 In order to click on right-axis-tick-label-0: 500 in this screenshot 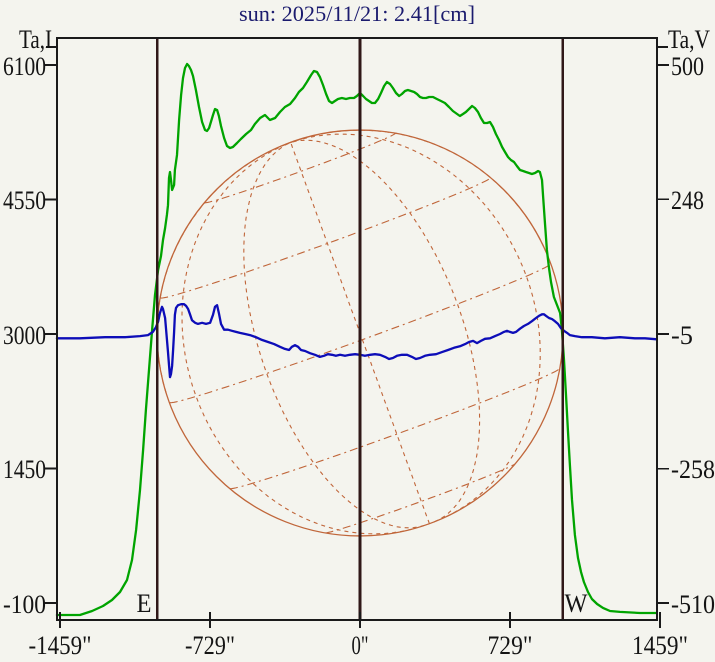, I will do `click(687, 66)`.